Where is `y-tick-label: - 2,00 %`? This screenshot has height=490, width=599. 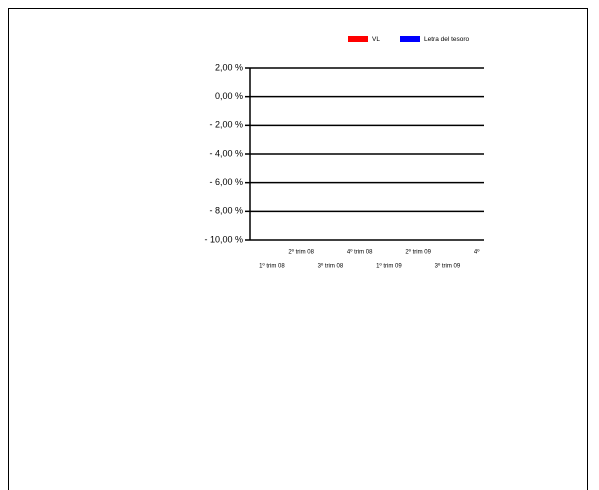
y-tick-label: - 2,00 % is located at coordinates (226, 125).